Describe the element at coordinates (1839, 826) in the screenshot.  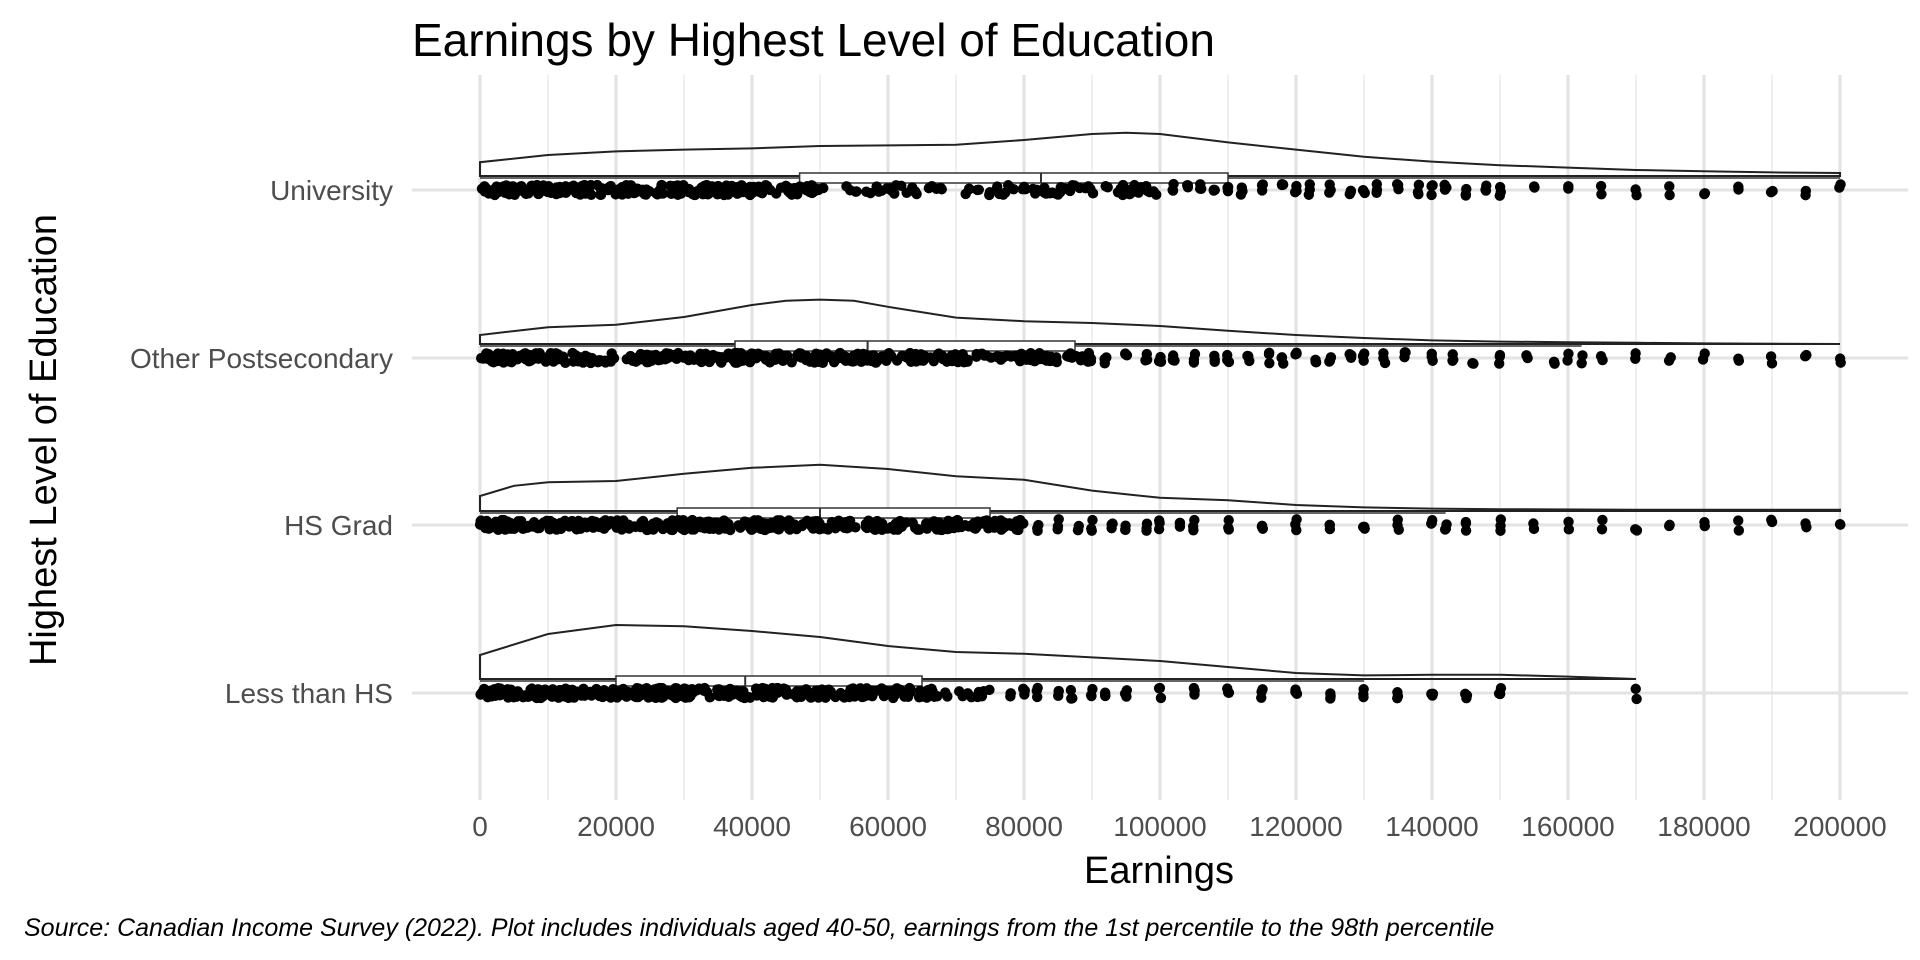
I see `x-tick-label: 200000` at that location.